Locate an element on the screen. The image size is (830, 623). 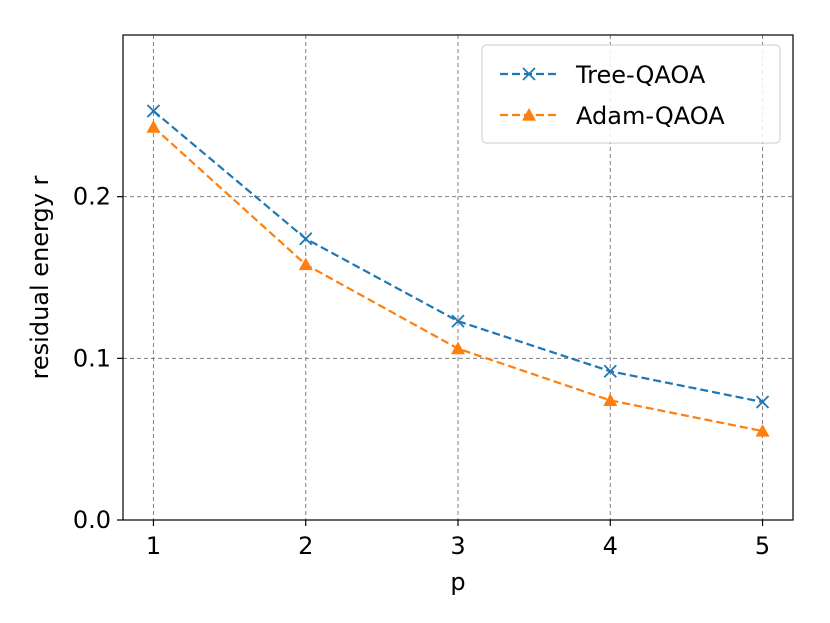
legend-box is located at coordinates (631, 94).